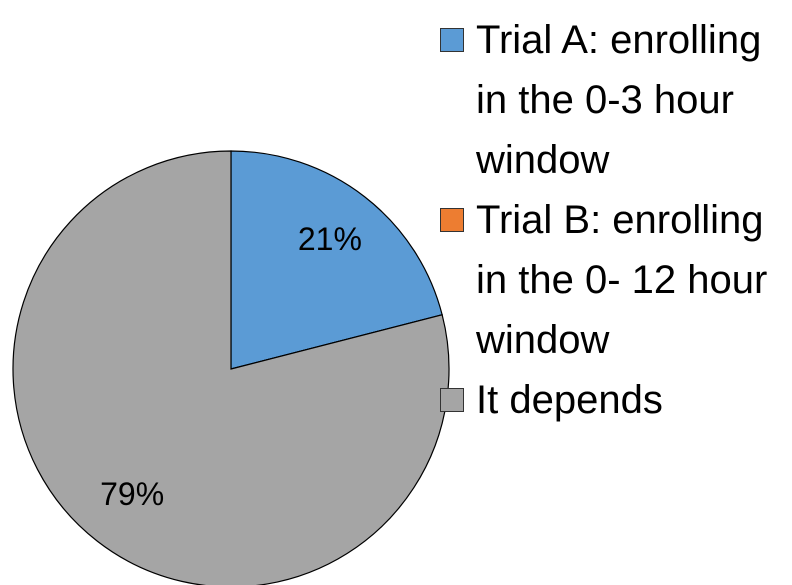 The width and height of the screenshot is (792, 585). What do you see at coordinates (336, 260) in the screenshot?
I see `pie-slice` at bounding box center [336, 260].